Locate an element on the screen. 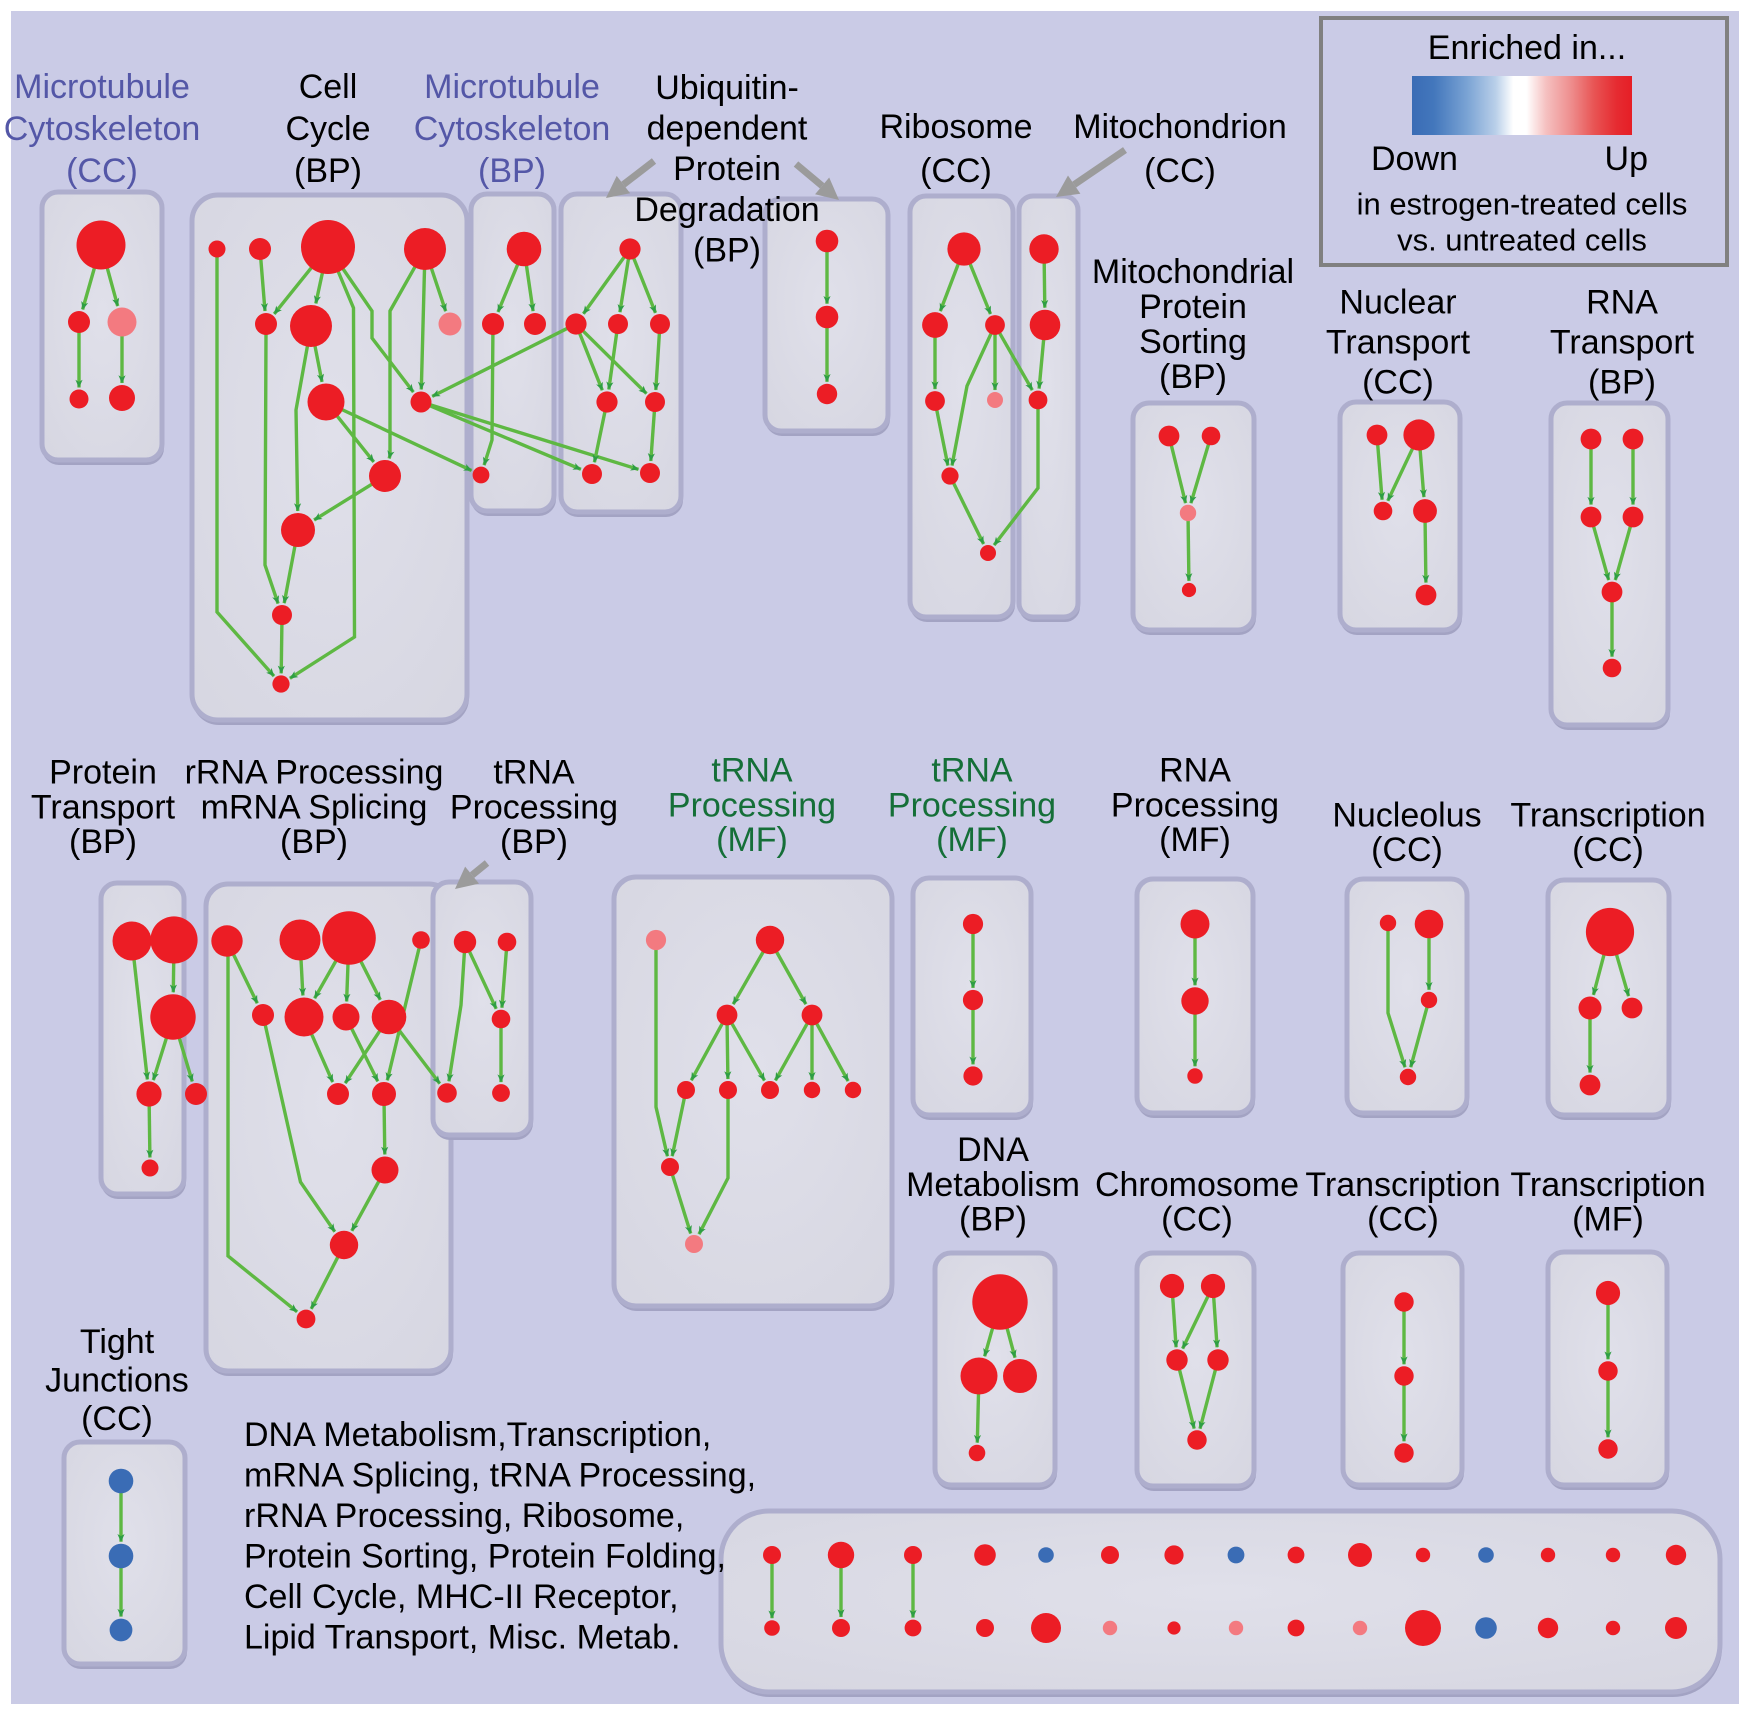 The image size is (1750, 1720). svg-text:Protein Sorting, Protein Foldi: Protein Sorting, Protein Folding, is located at coordinates (485, 1556).